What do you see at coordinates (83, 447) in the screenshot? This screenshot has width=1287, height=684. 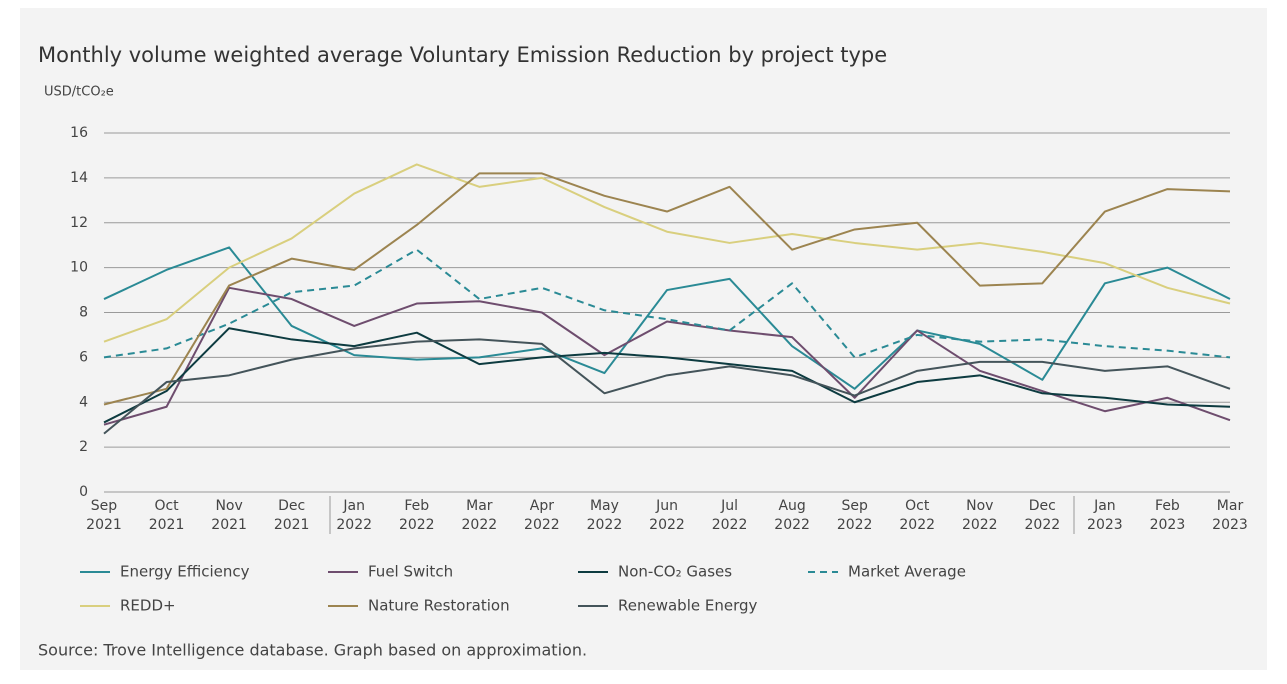 I see `y-tick-label: 2` at bounding box center [83, 447].